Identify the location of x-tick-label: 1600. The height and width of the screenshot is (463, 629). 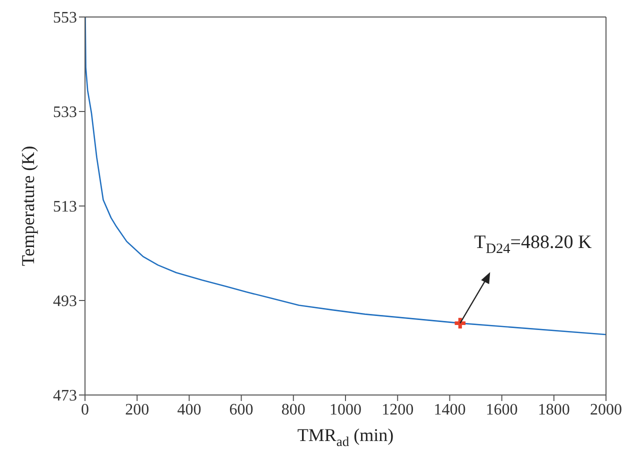
(502, 409).